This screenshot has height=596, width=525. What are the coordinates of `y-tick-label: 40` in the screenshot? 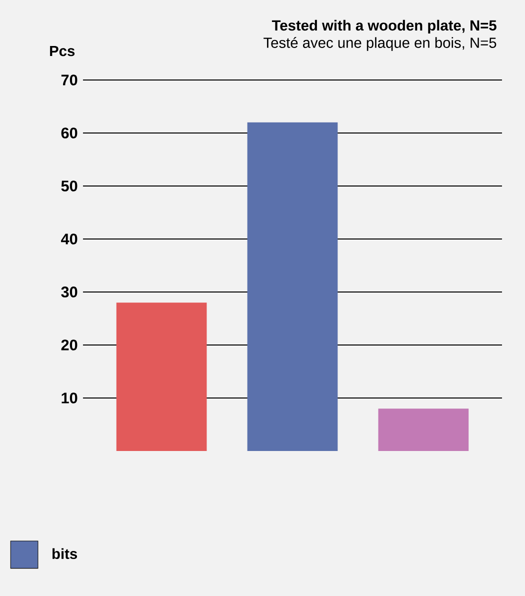 It's located at (69, 239).